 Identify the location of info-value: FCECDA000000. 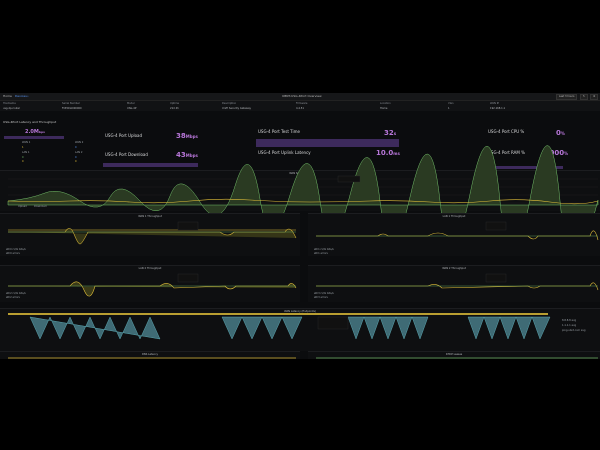
(72, 108).